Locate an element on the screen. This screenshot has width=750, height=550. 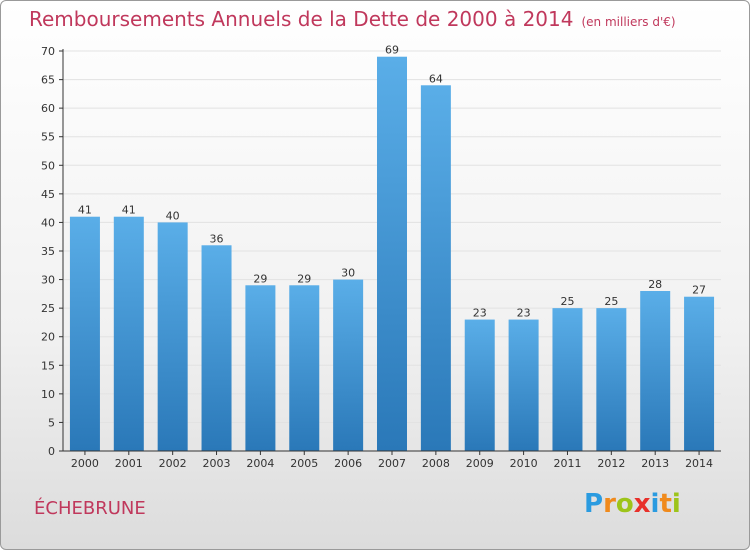
data-label: 27 is located at coordinates (699, 290).